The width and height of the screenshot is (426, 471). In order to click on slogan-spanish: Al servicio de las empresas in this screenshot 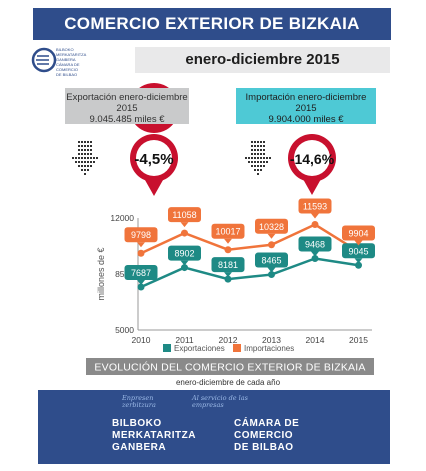, I will do `click(220, 401)`.